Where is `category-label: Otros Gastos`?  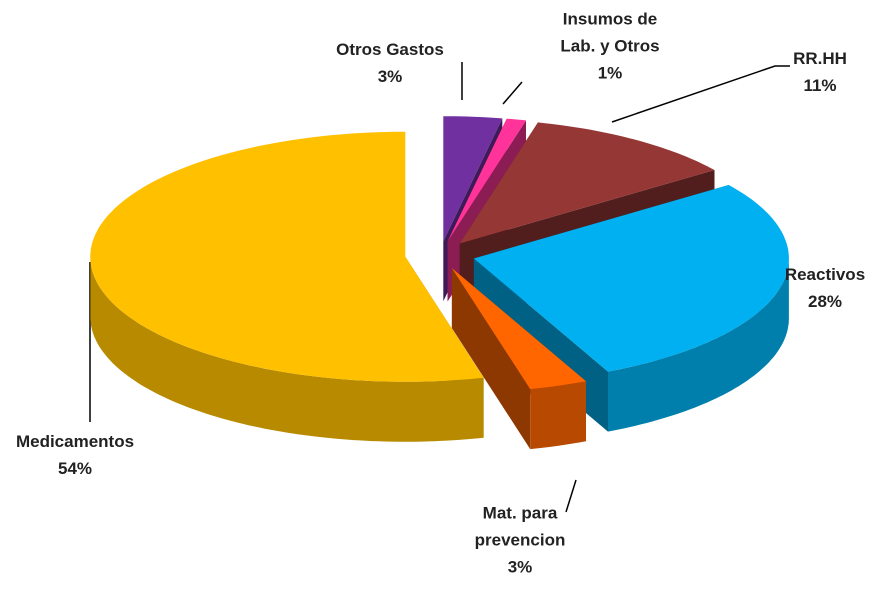
category-label: Otros Gastos is located at coordinates (390, 49).